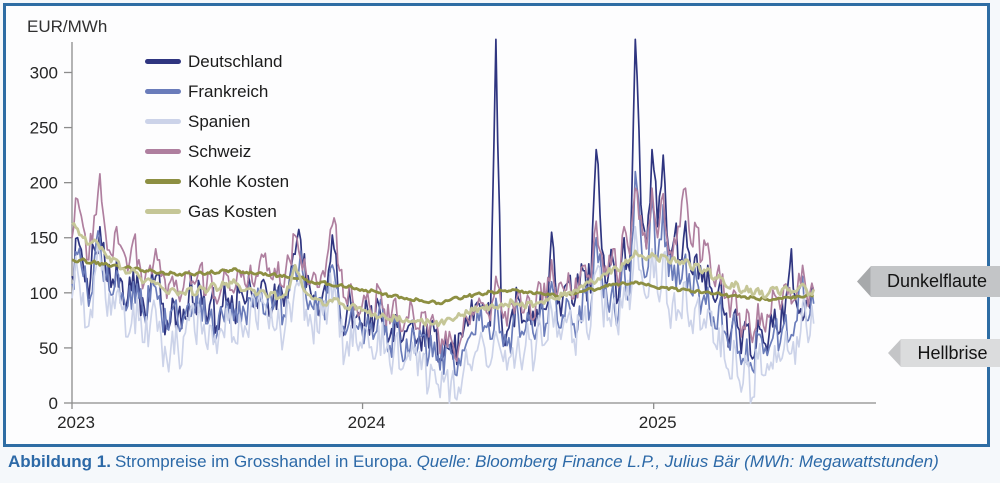 The width and height of the screenshot is (1000, 483). What do you see at coordinates (228, 91) in the screenshot?
I see `legend-label: Frankreich` at bounding box center [228, 91].